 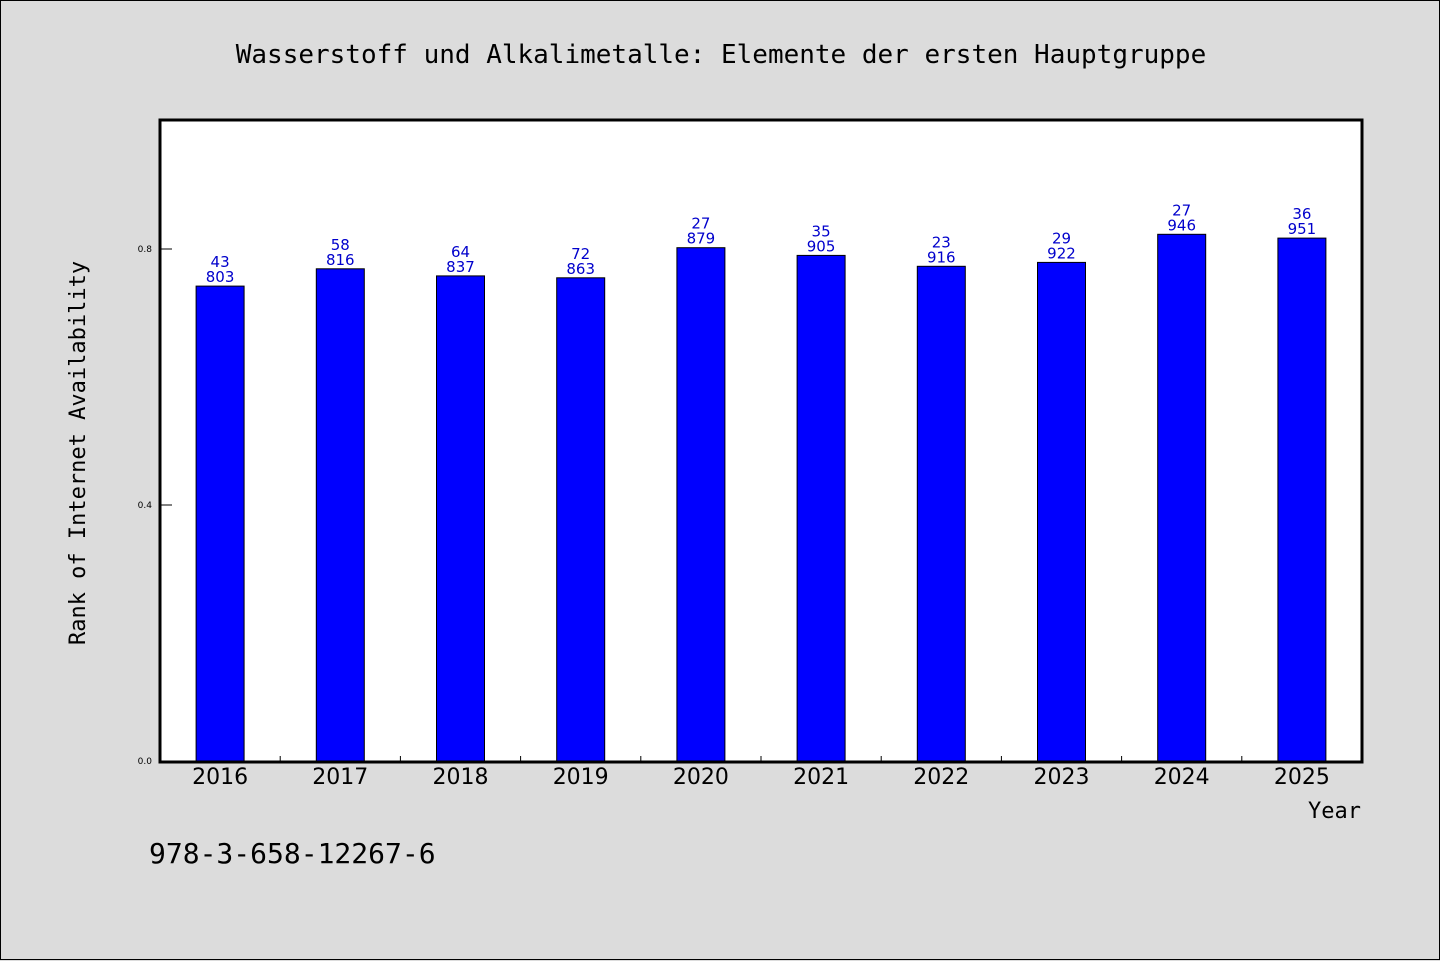 What do you see at coordinates (580, 269) in the screenshot?
I see `data-label-value-2019: 863` at bounding box center [580, 269].